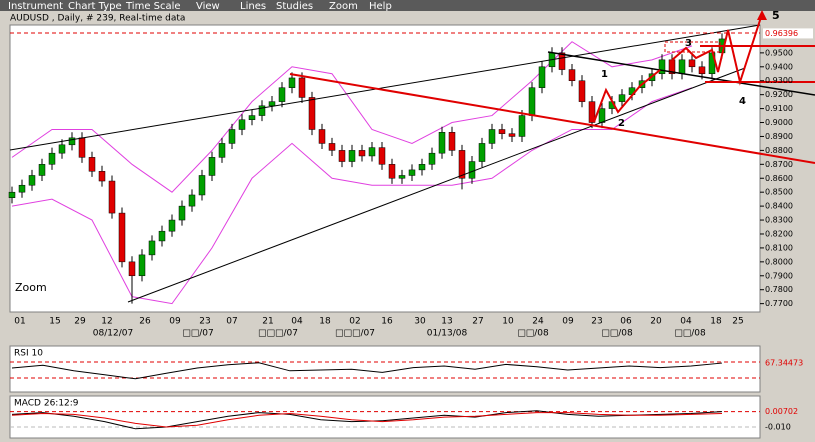 This screenshot has height=442, width=815. What do you see at coordinates (779, 289) in the screenshot?
I see `y-tick-label: 0.7800` at bounding box center [779, 289].